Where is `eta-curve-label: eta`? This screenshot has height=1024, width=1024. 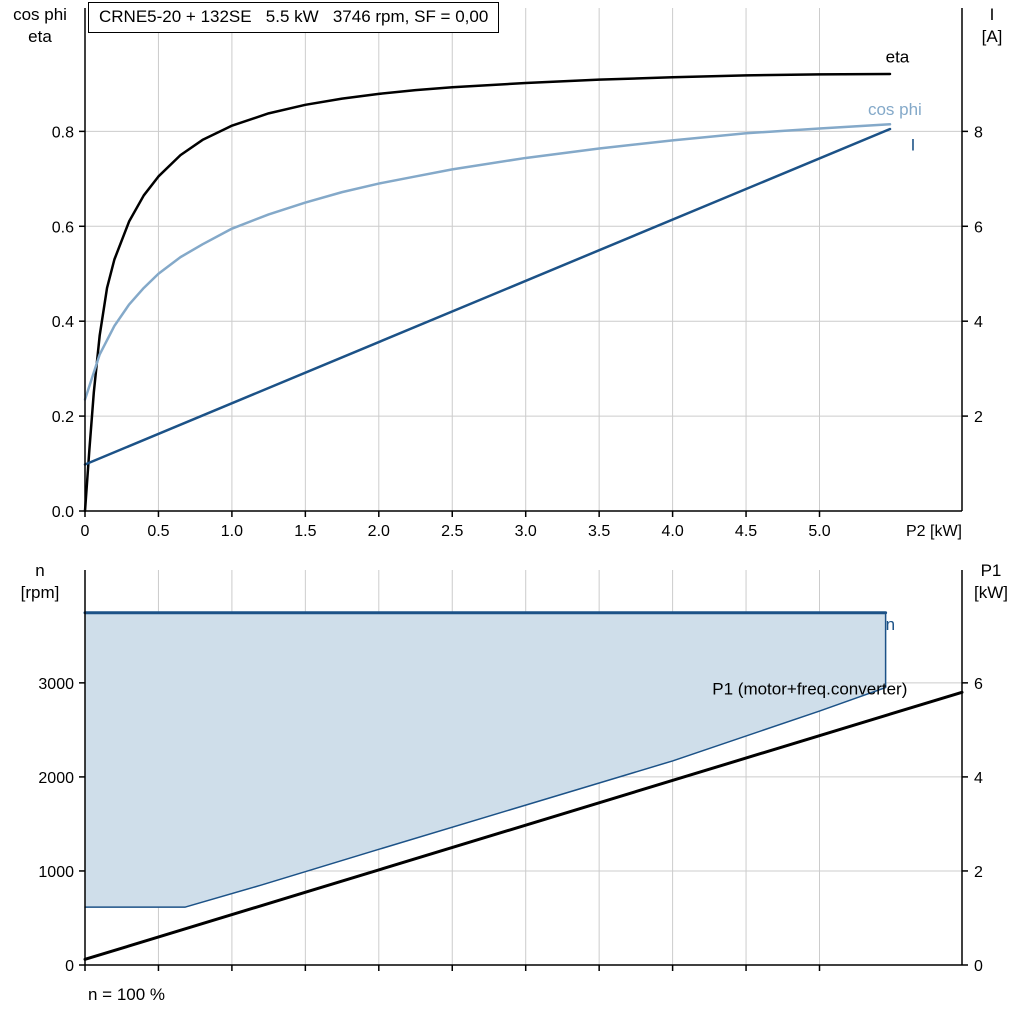 eta-curve-label: eta is located at coordinates (898, 57).